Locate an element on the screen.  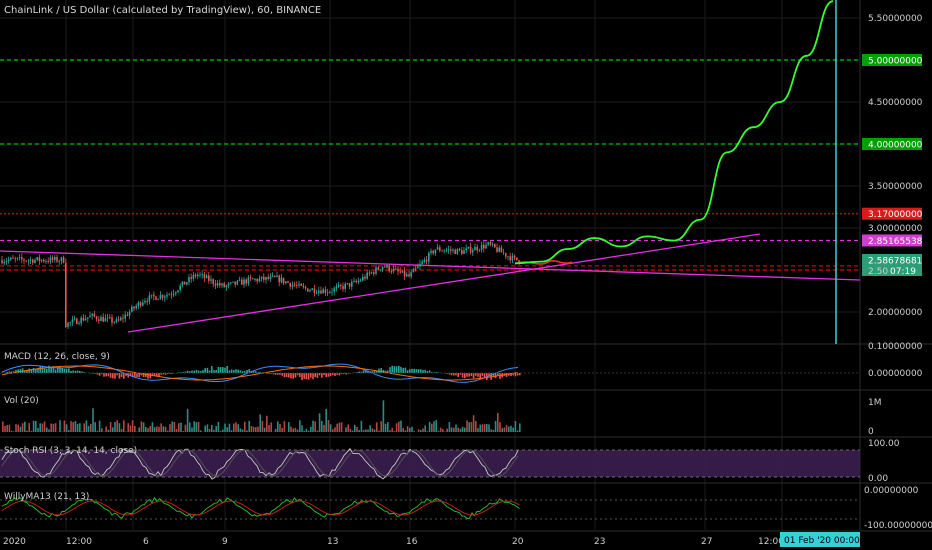
last-price-label: 2.58678681 is located at coordinates (895, 262).